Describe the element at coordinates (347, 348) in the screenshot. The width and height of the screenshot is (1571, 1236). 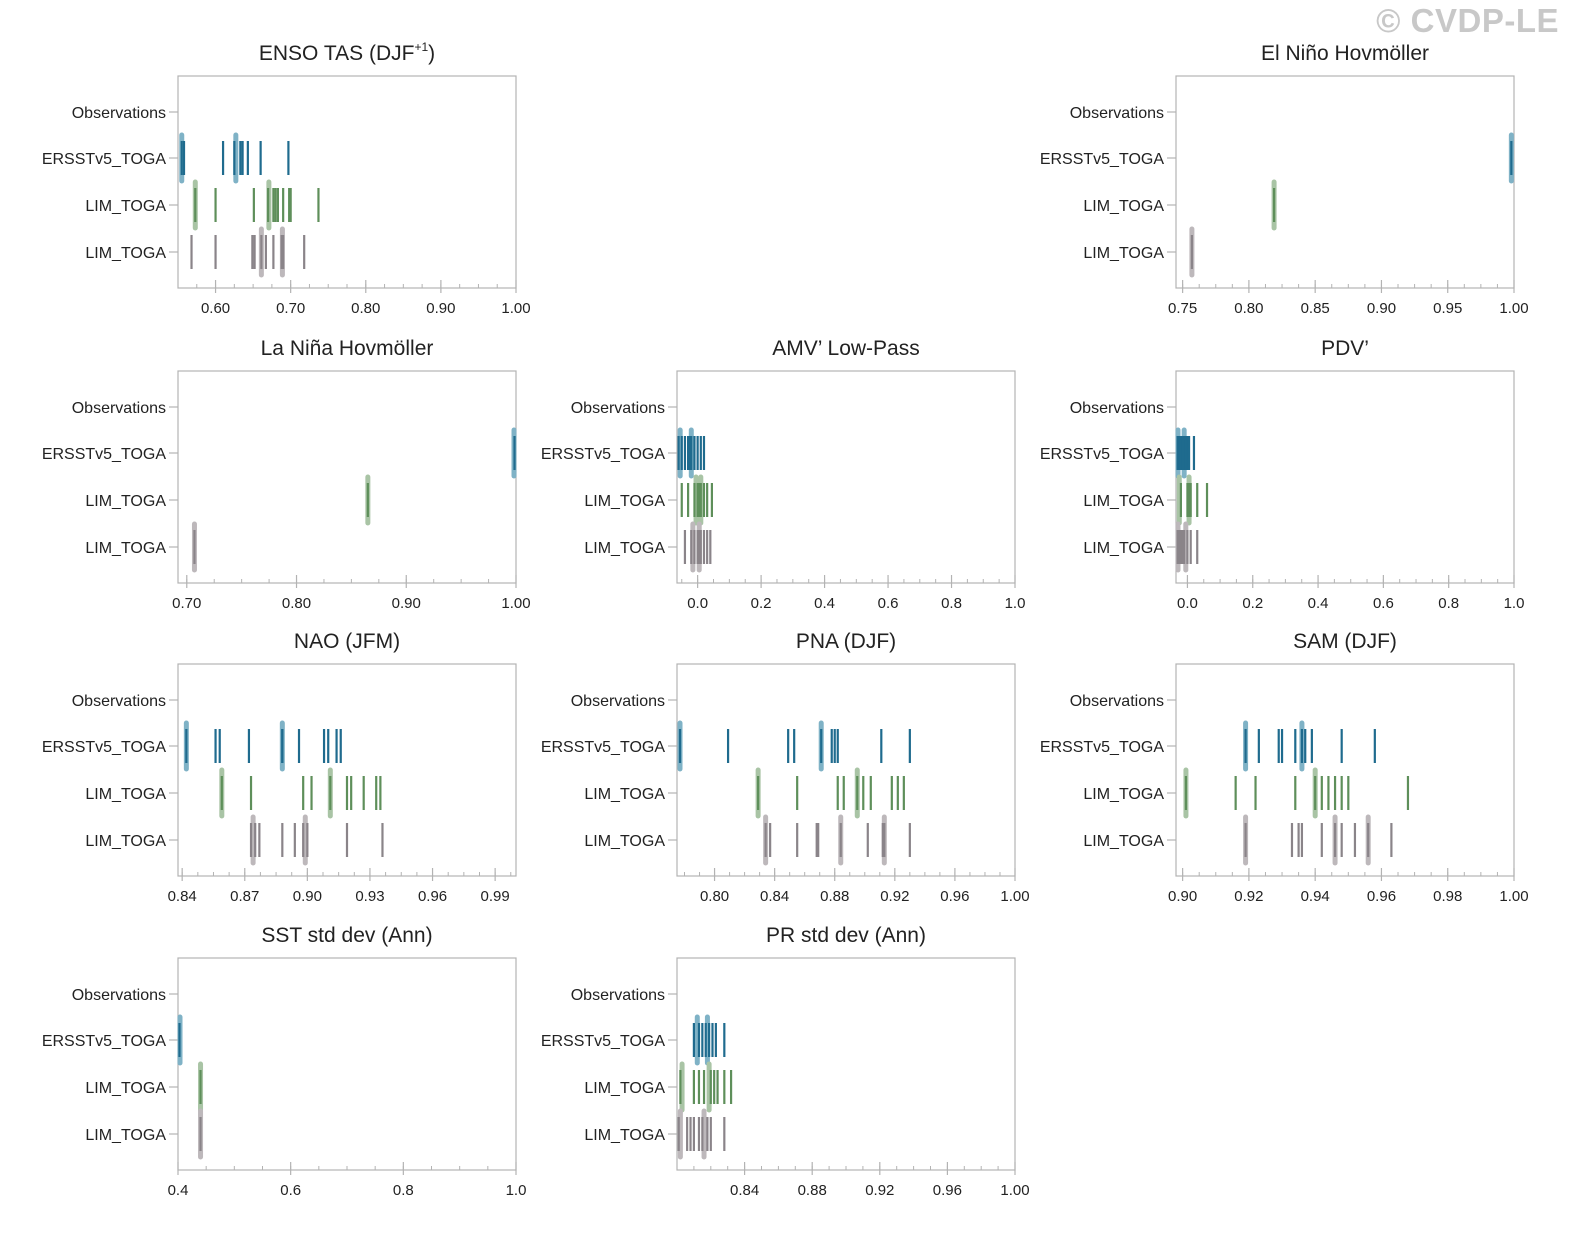
I see `panel-title: La Niña Hovmöller` at that location.